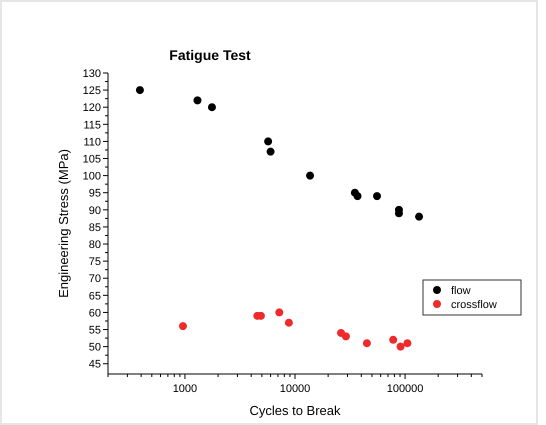 Image resolution: width=546 pixels, height=425 pixels. I want to click on y-tick-label: 75, so click(94, 262).